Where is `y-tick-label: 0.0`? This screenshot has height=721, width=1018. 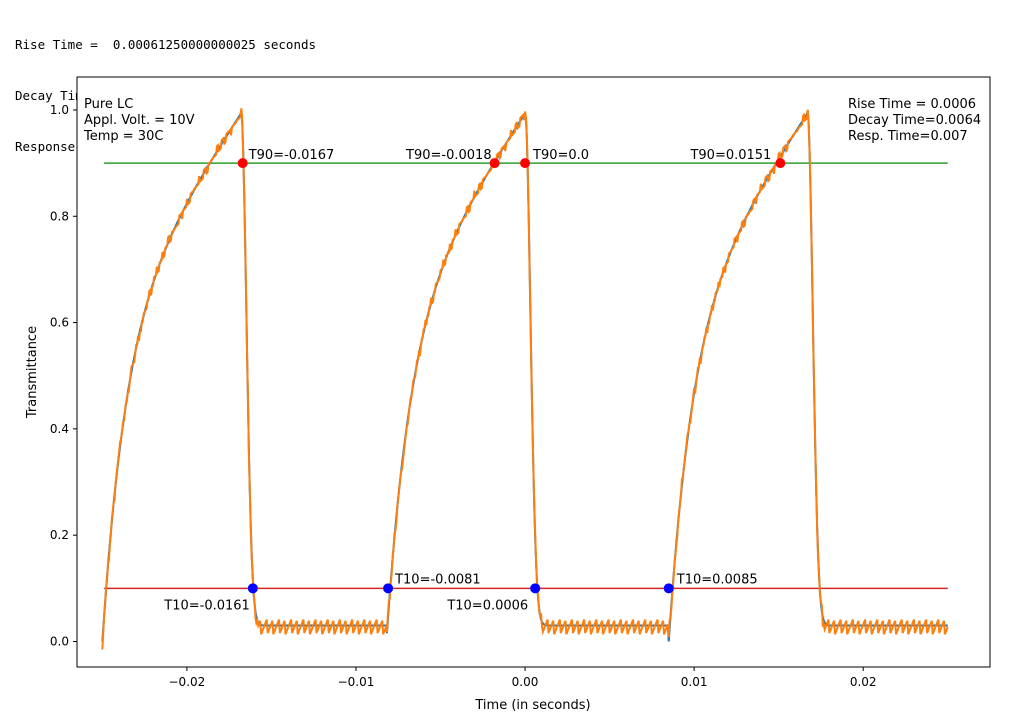 y-tick-label: 0.0 is located at coordinates (59, 641).